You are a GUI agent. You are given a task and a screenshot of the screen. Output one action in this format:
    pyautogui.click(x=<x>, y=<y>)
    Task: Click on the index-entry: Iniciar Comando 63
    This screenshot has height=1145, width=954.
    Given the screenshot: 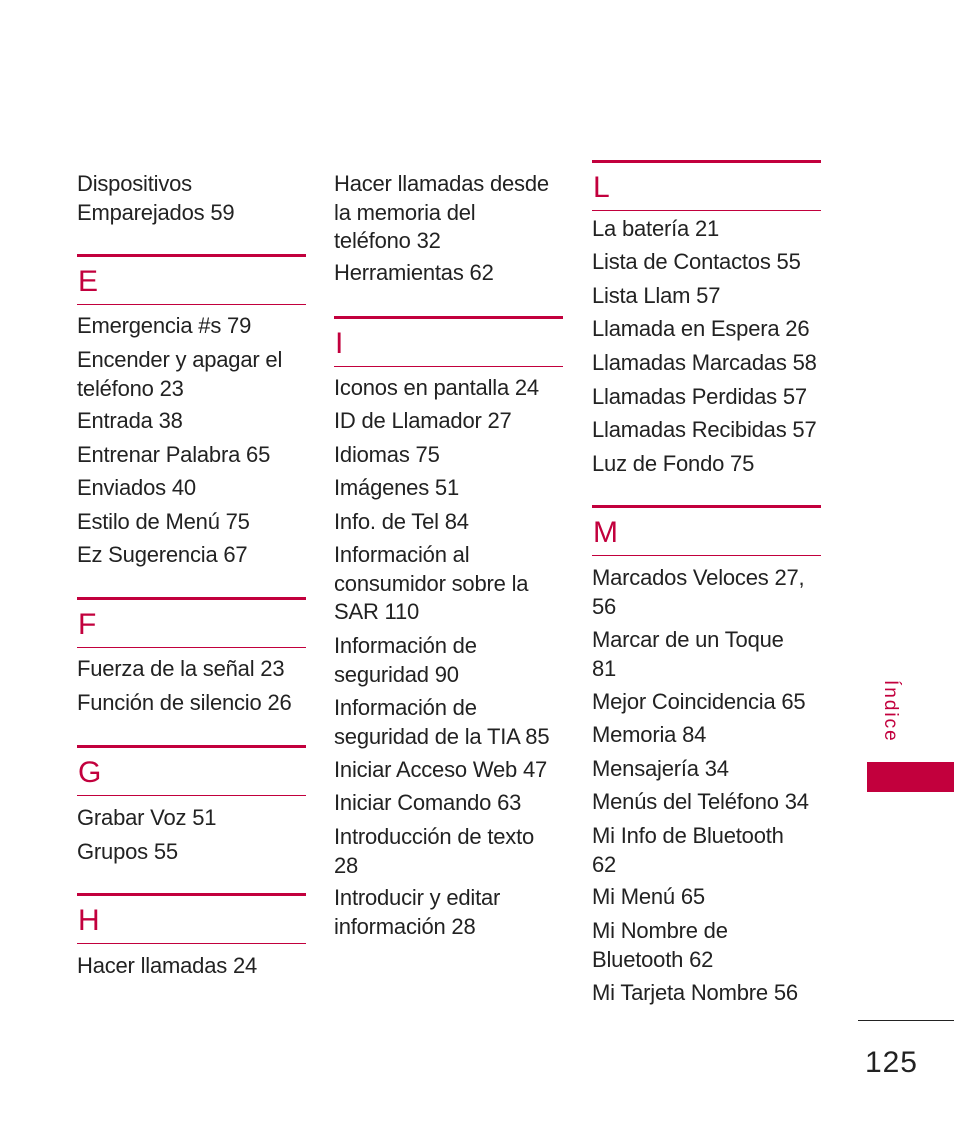 What is the action you would take?
    pyautogui.click(x=428, y=802)
    